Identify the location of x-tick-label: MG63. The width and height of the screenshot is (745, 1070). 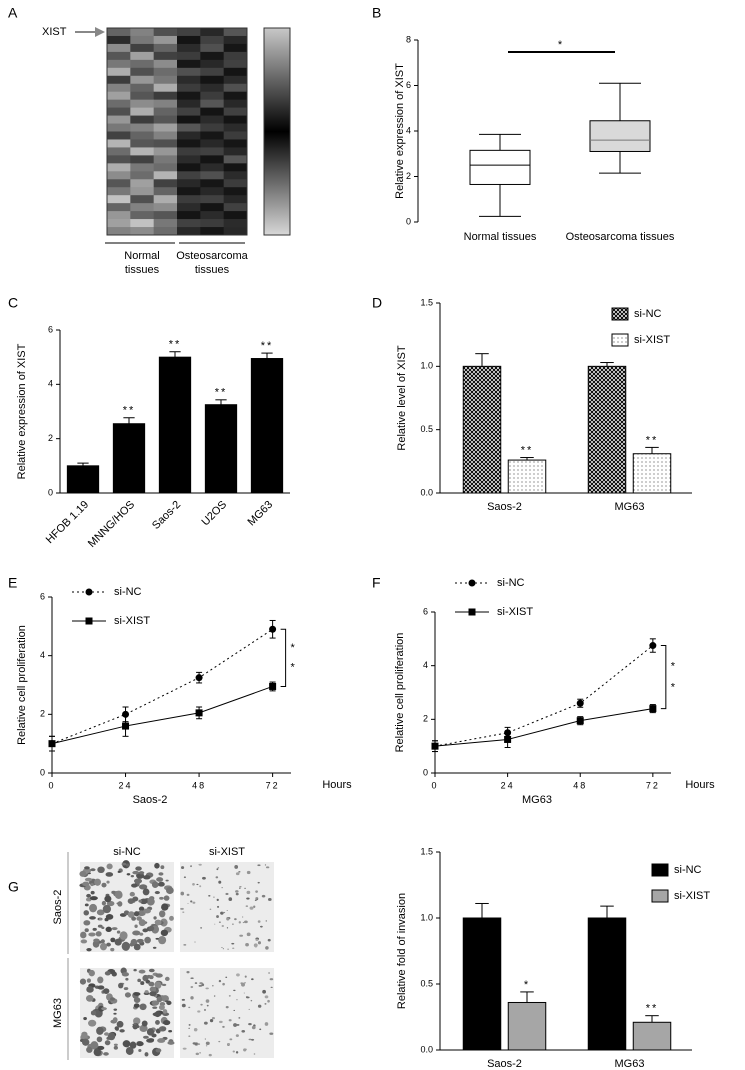
(630, 507).